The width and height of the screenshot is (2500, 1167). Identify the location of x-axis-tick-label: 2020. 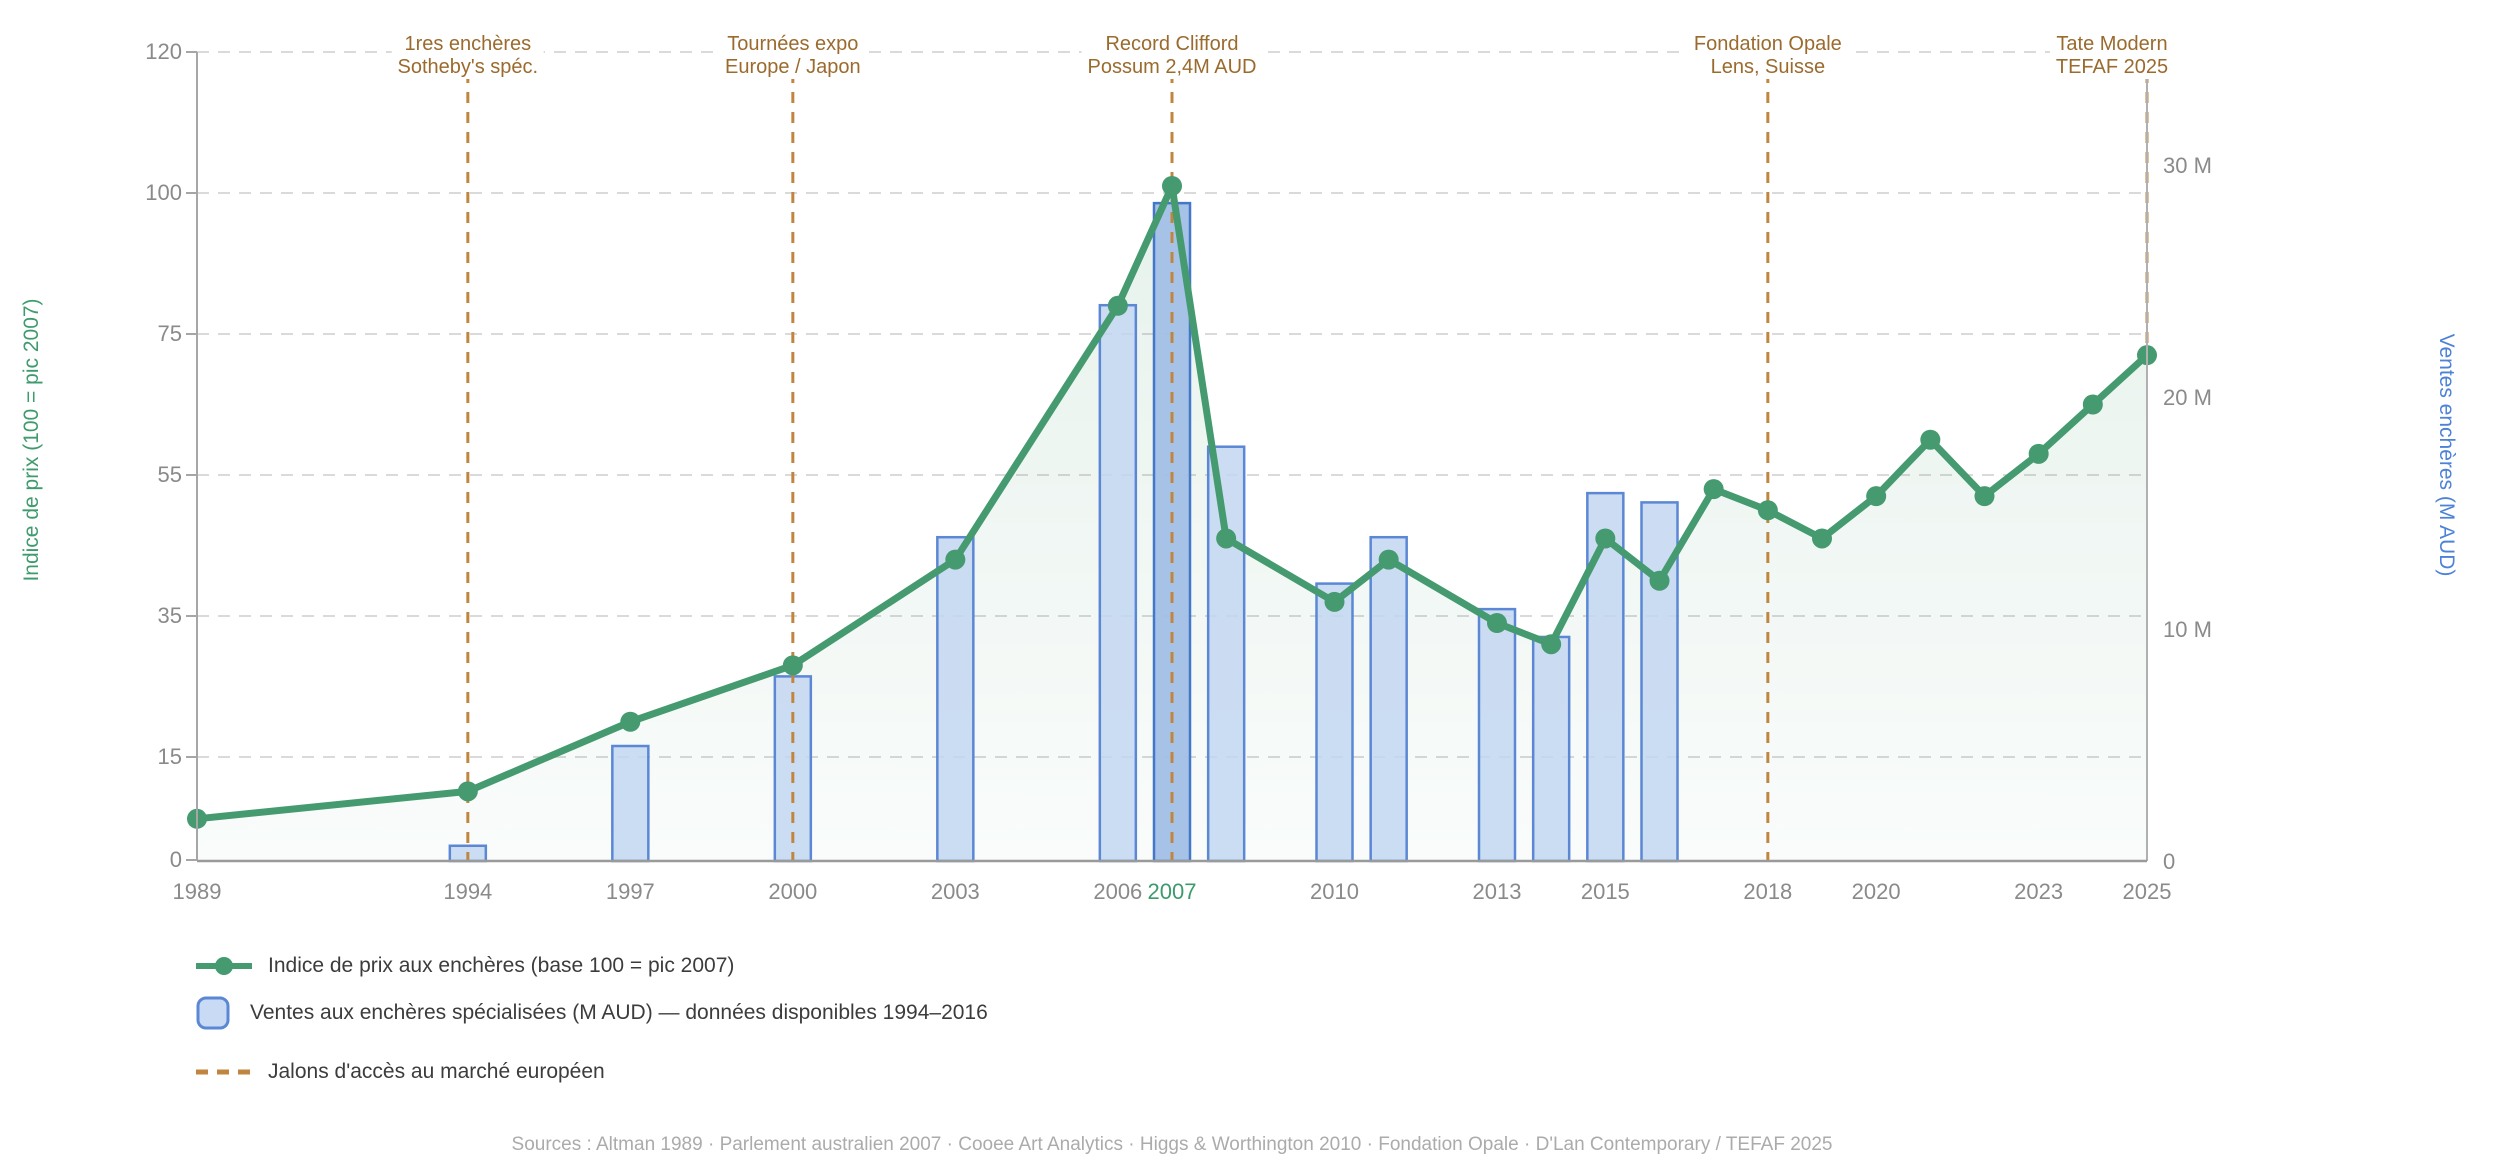
(1876, 891).